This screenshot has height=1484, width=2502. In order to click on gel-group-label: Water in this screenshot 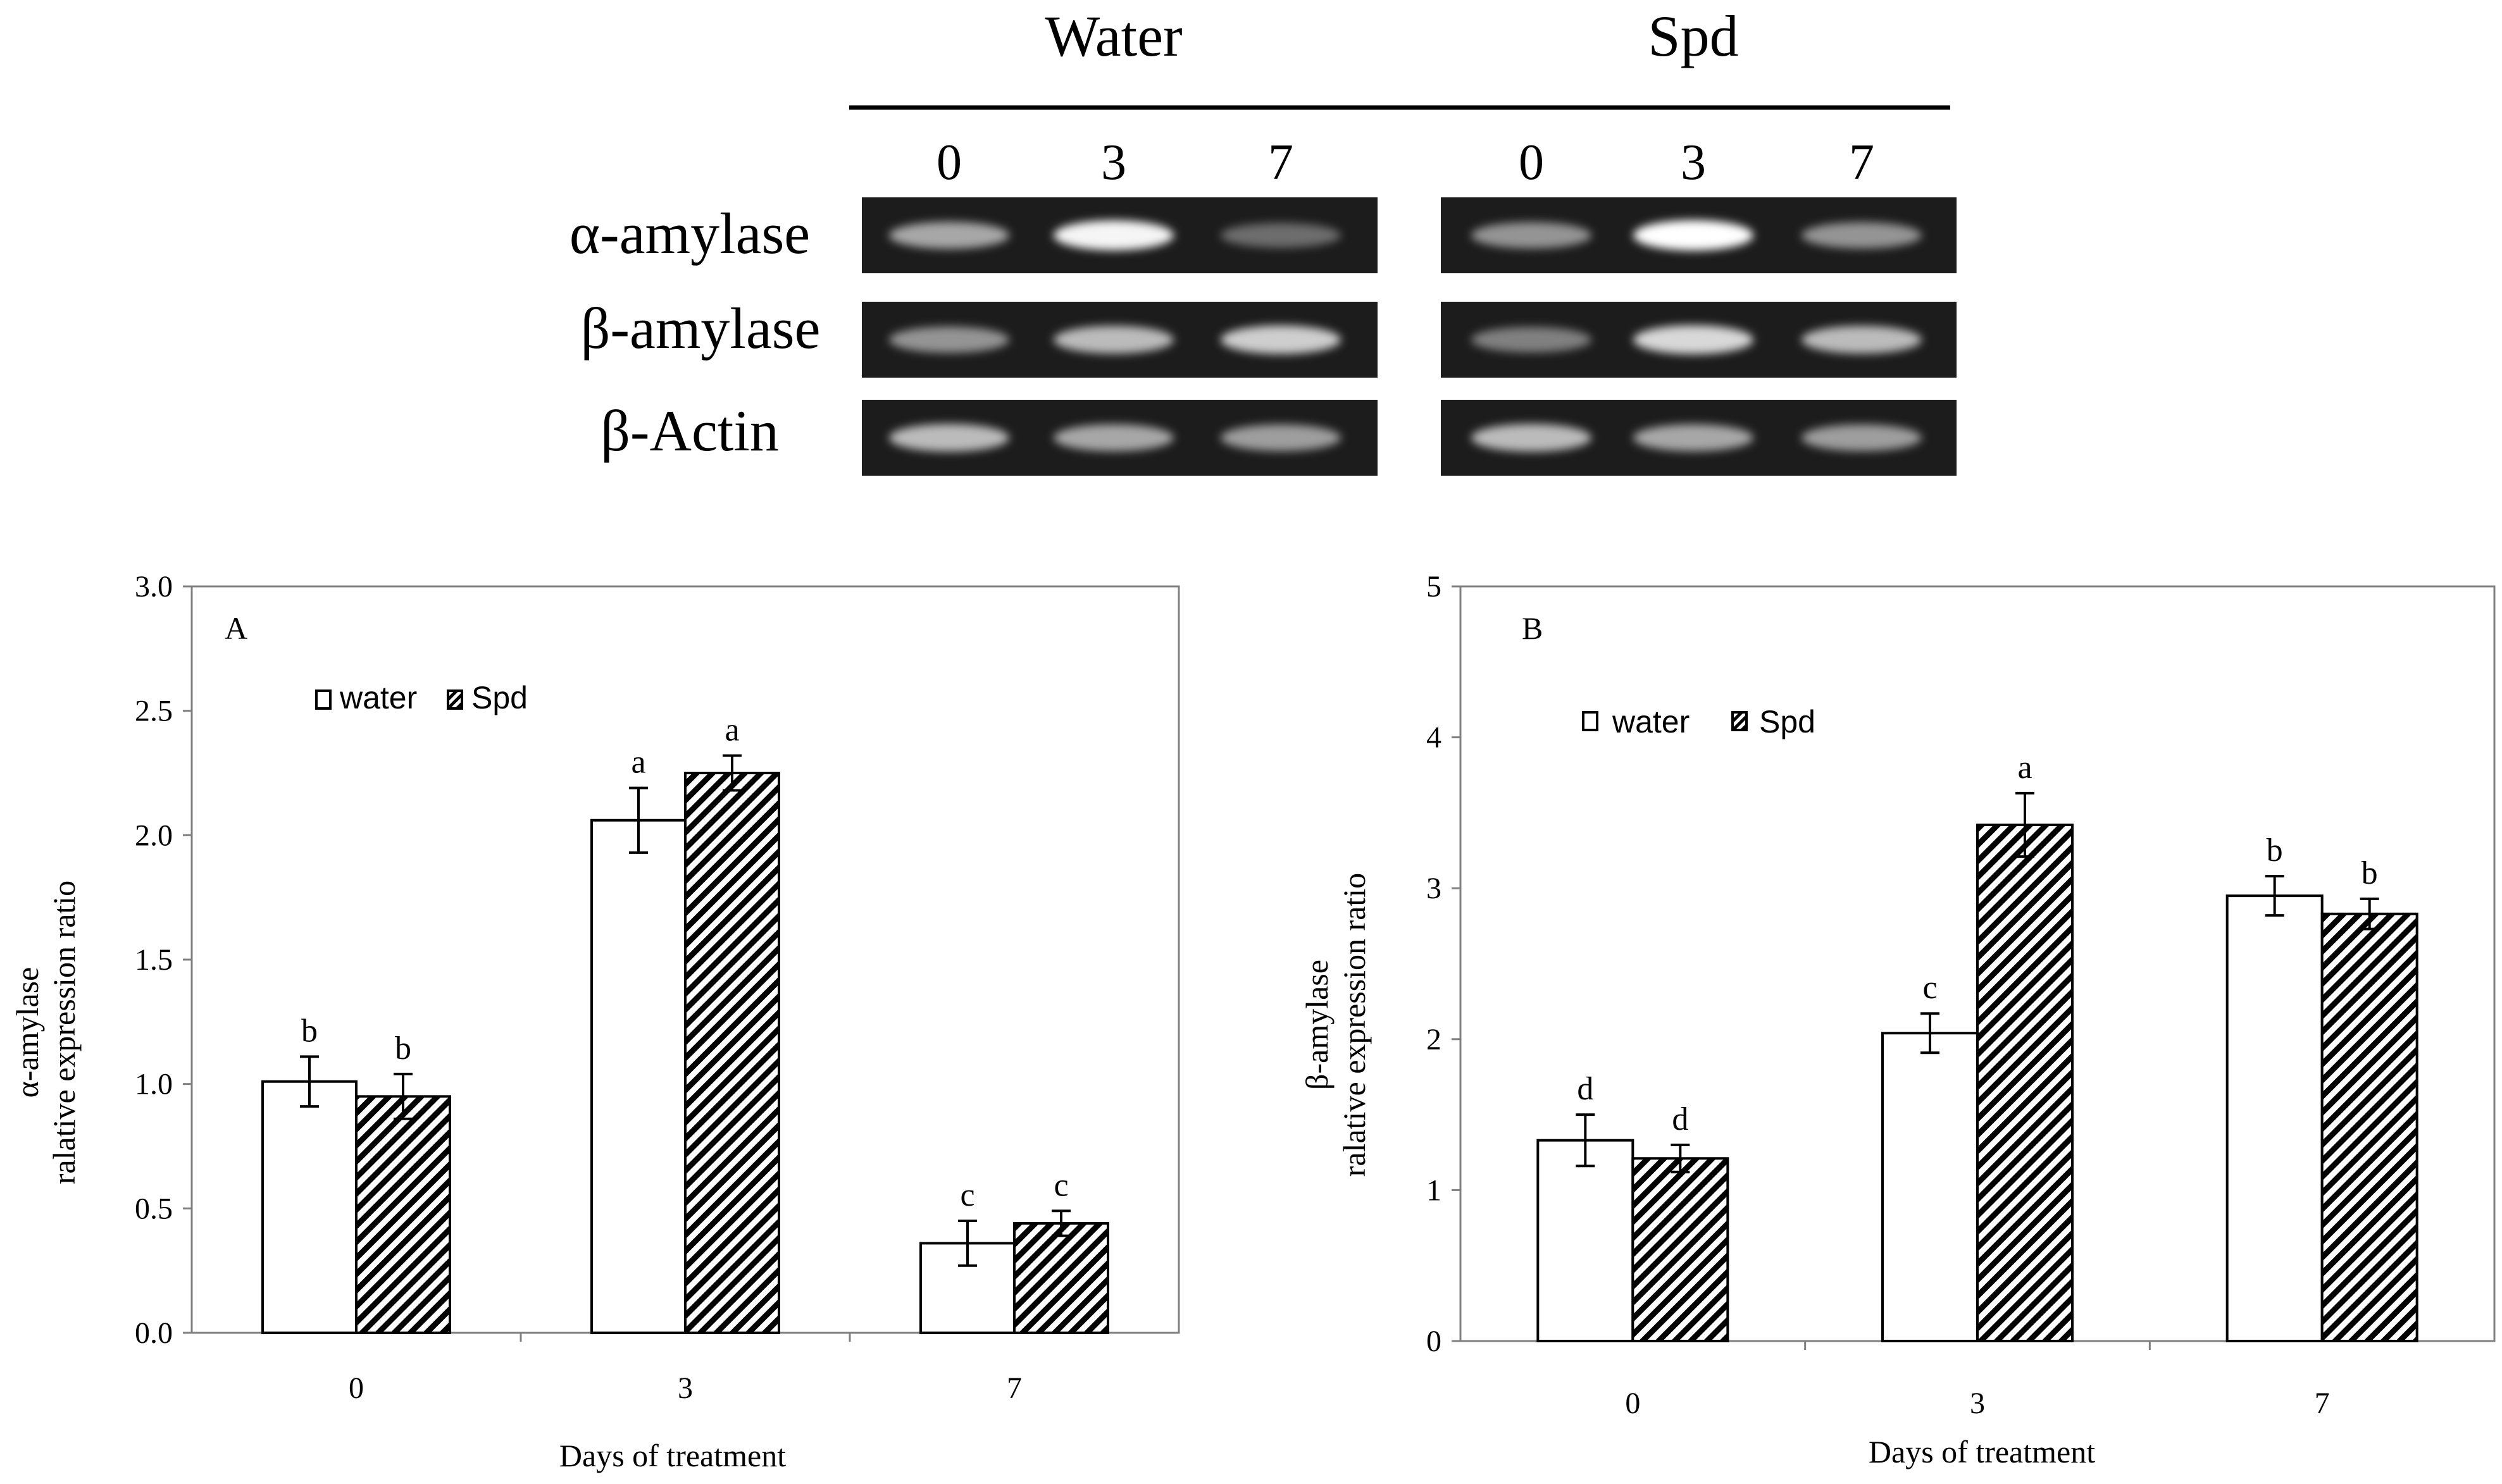, I will do `click(1113, 36)`.